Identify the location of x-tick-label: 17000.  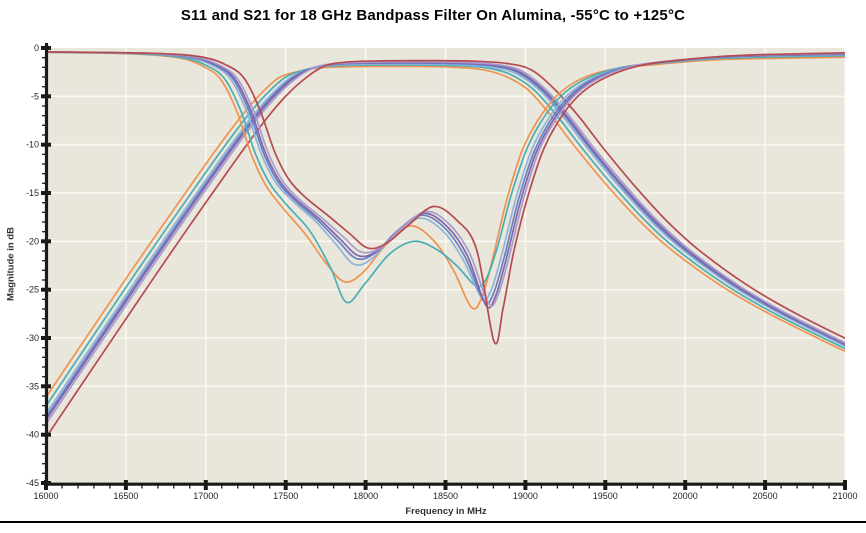
(205, 496).